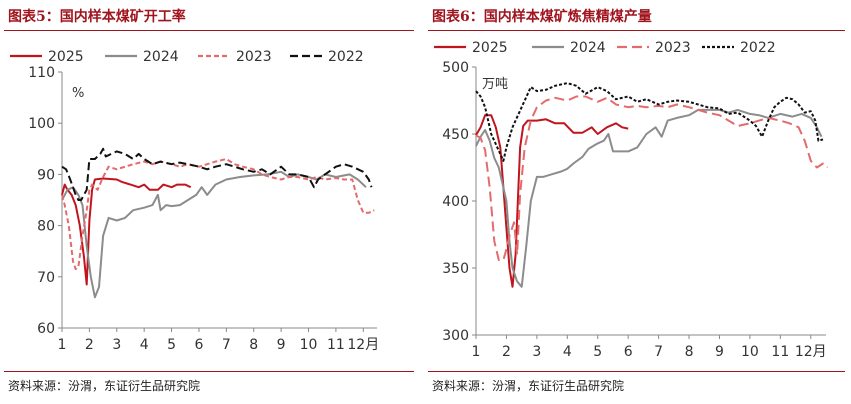  I want to click on y-tick-label: 400, so click(455, 202).